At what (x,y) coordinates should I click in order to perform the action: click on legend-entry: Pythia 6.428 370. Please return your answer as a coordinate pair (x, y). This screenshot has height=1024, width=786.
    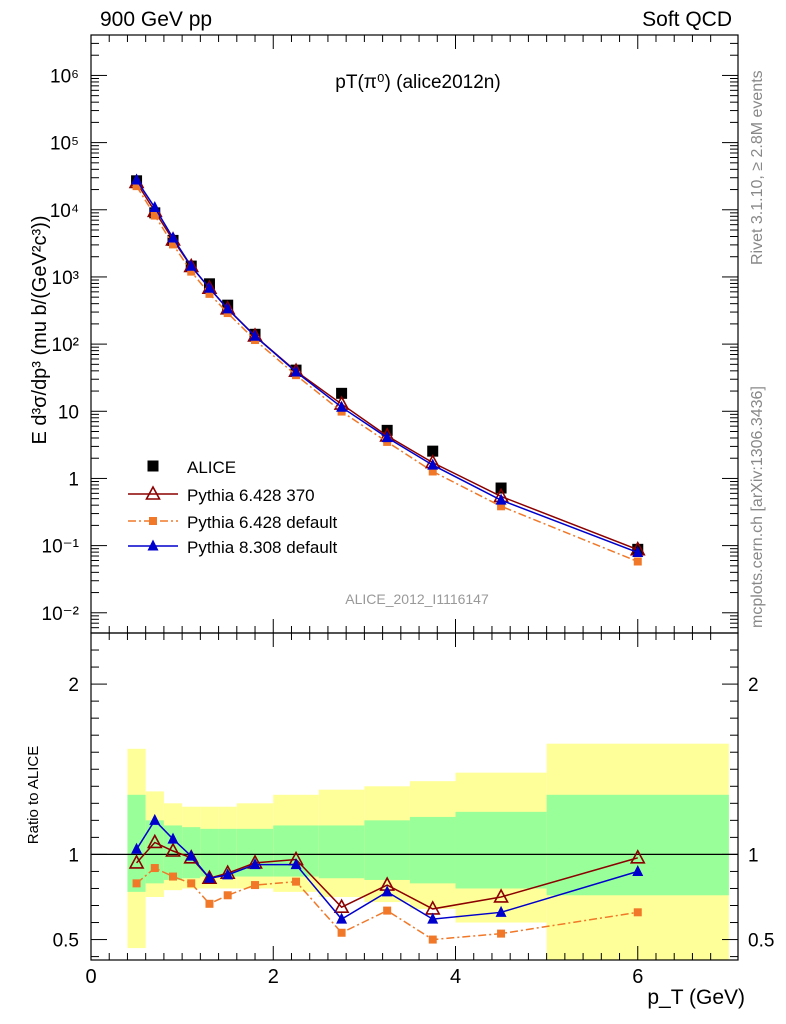
    Looking at the image, I should click on (221, 495).